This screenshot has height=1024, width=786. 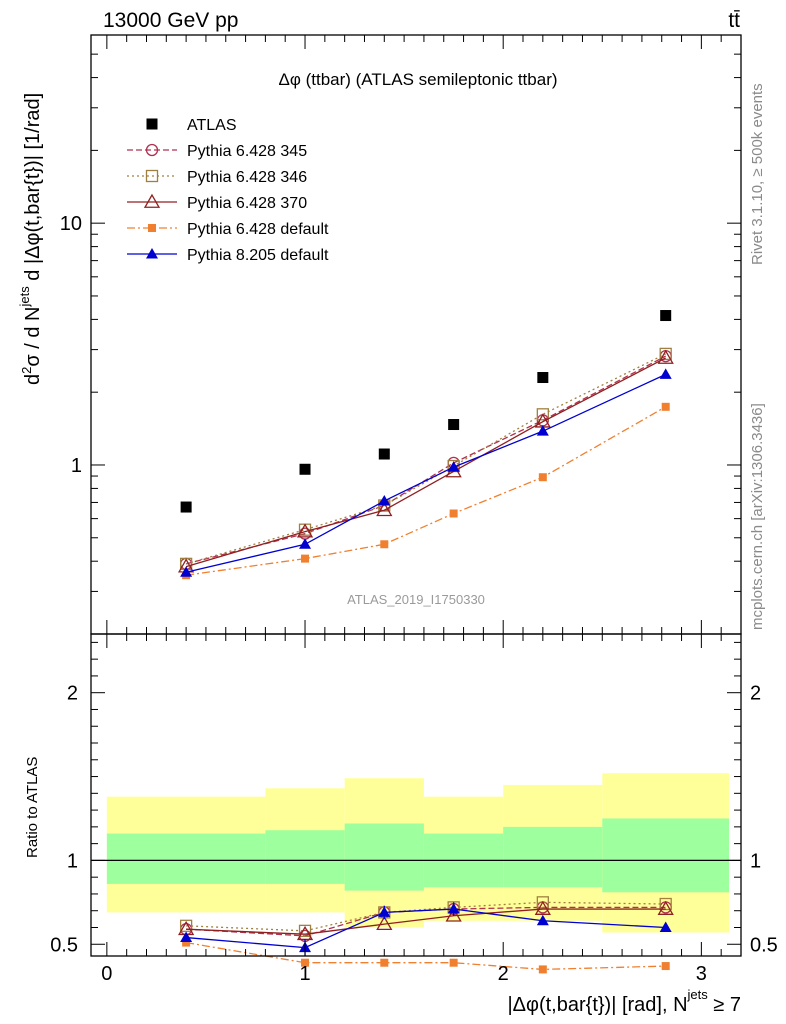 What do you see at coordinates (64, 945) in the screenshot?
I see `ratio-y-tick-label-0: 0.5` at bounding box center [64, 945].